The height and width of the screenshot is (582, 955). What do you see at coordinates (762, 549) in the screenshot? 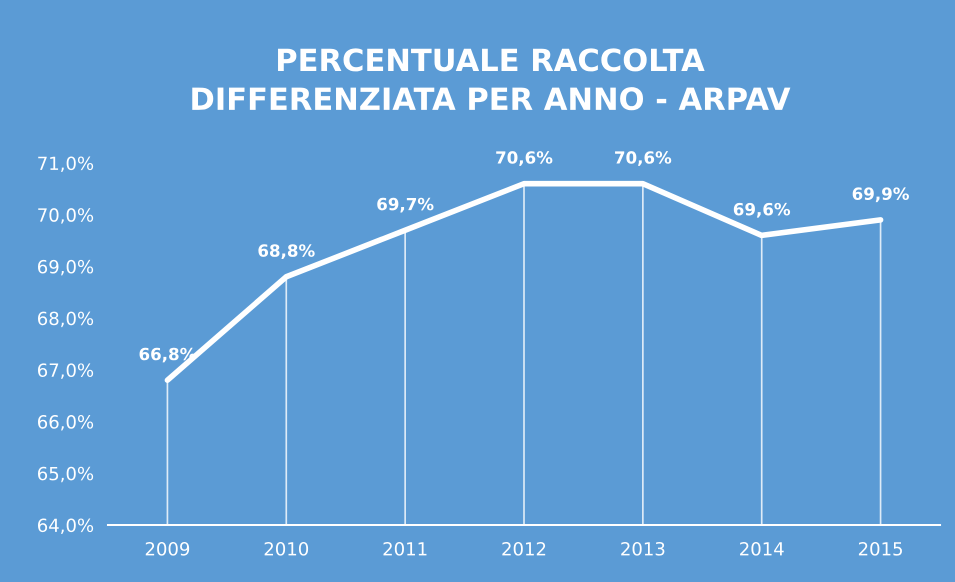
I see `x-tick-label: 2014` at bounding box center [762, 549].